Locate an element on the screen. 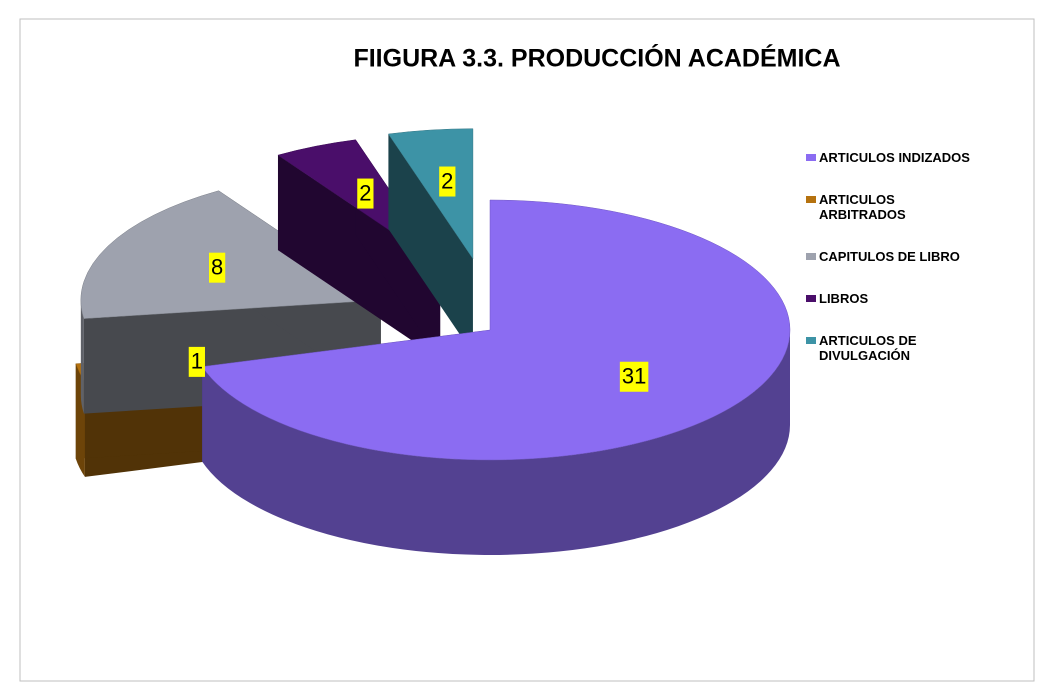  legend-label: ARTICULOS DE DIVULGACIÓN is located at coordinates (868, 348).